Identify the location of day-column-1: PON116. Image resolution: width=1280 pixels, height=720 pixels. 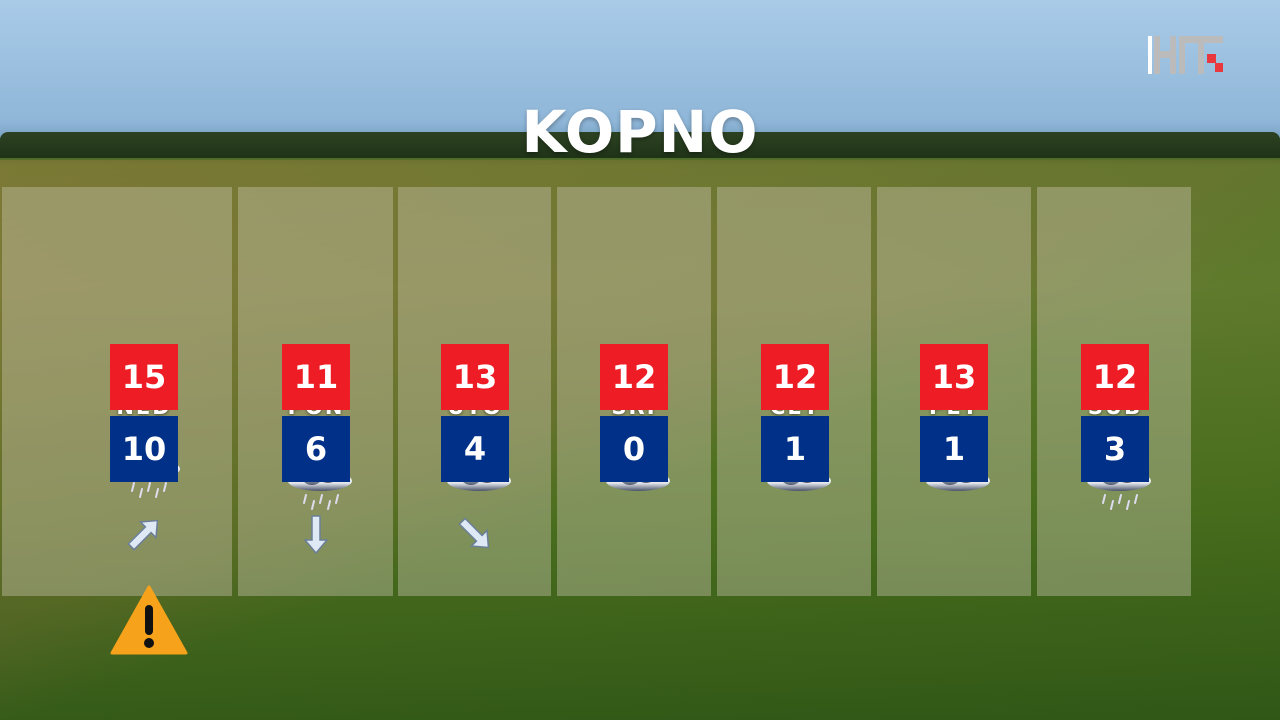
(315, 391).